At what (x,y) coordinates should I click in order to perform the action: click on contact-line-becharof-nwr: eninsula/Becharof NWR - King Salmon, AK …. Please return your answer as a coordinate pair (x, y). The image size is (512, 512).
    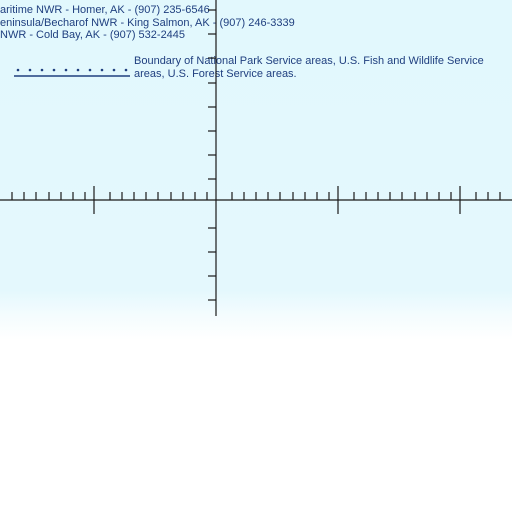
    Looking at the image, I should click on (147, 23).